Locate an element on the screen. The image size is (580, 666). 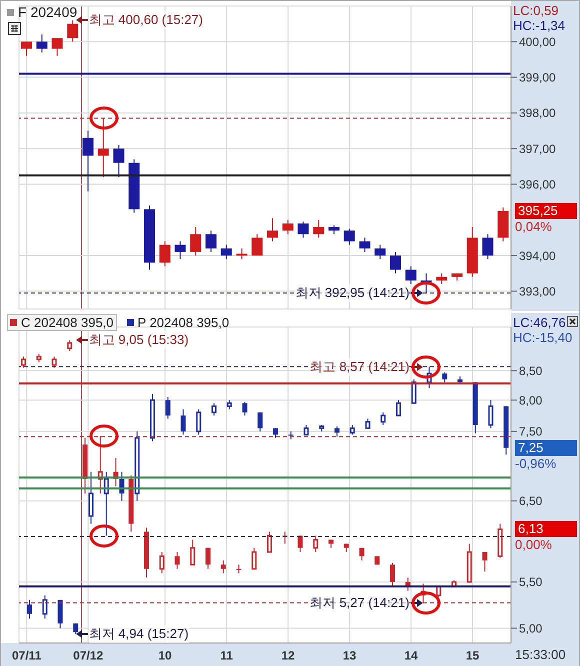
y-tick-label: 394,00 is located at coordinates (537, 255).